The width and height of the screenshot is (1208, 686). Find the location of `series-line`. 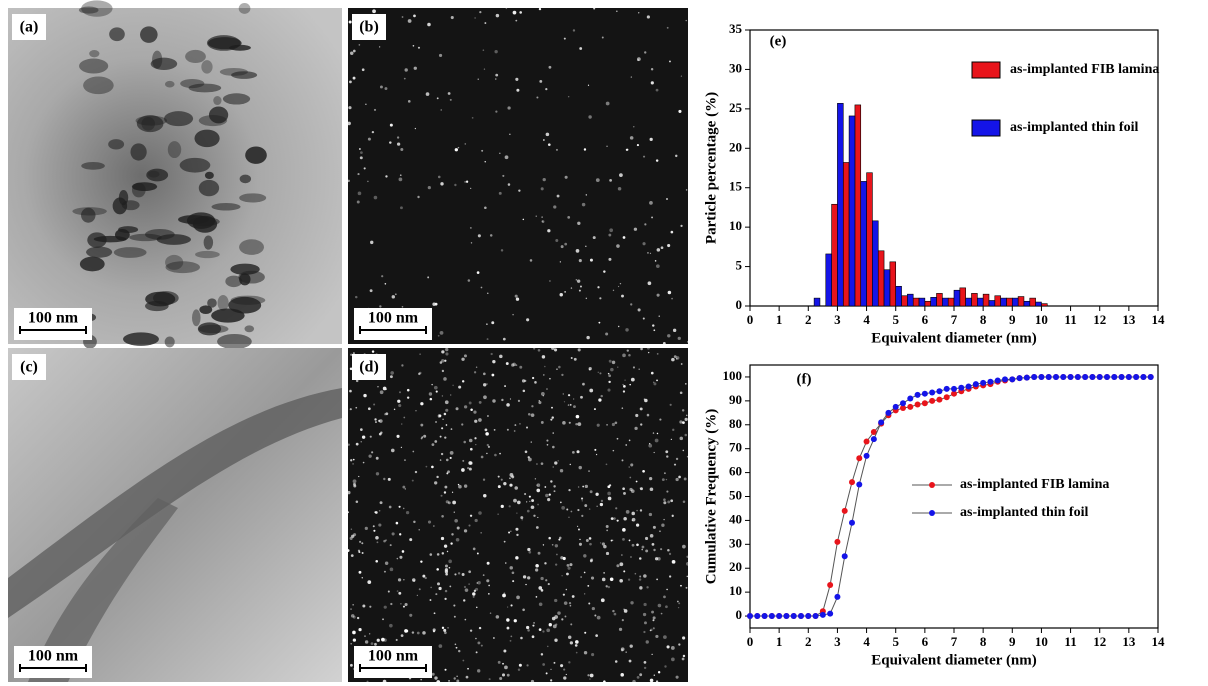

series-line is located at coordinates (950, 496).